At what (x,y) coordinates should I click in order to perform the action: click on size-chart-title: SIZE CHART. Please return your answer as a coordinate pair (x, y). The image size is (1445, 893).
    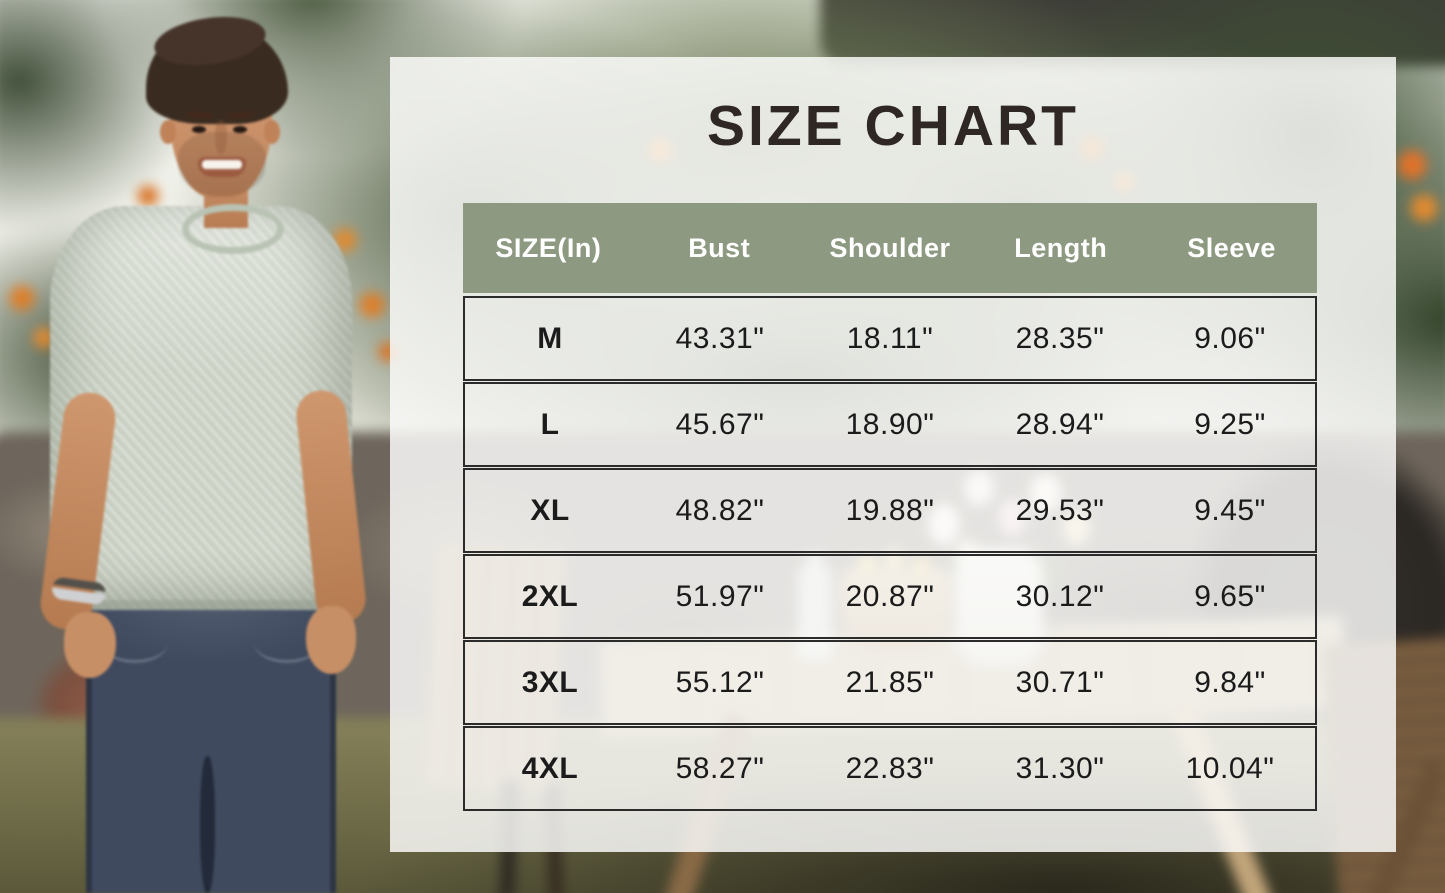
    Looking at the image, I should click on (893, 126).